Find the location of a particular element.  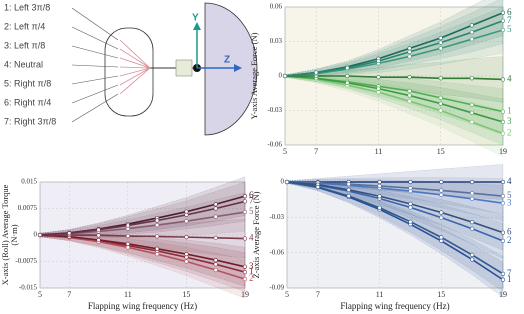

y-tick-label: 0 is located at coordinates (36, 235).